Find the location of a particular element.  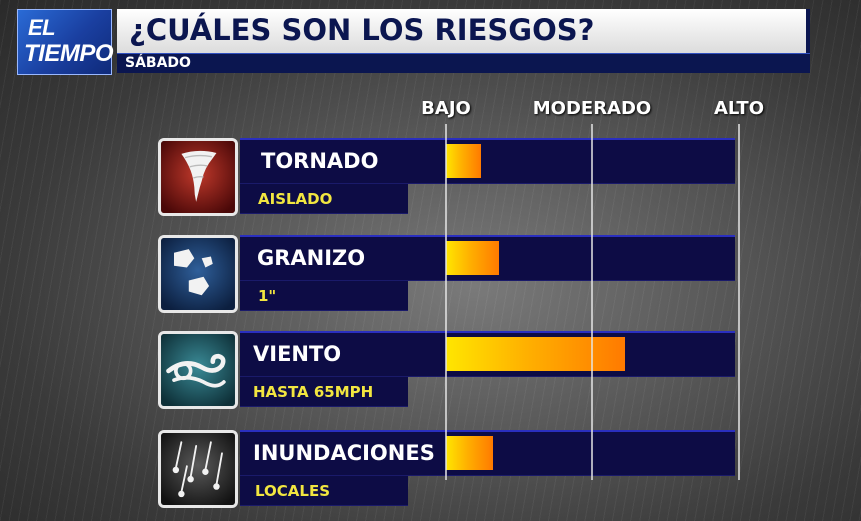

gridline-moderate is located at coordinates (592, 302).